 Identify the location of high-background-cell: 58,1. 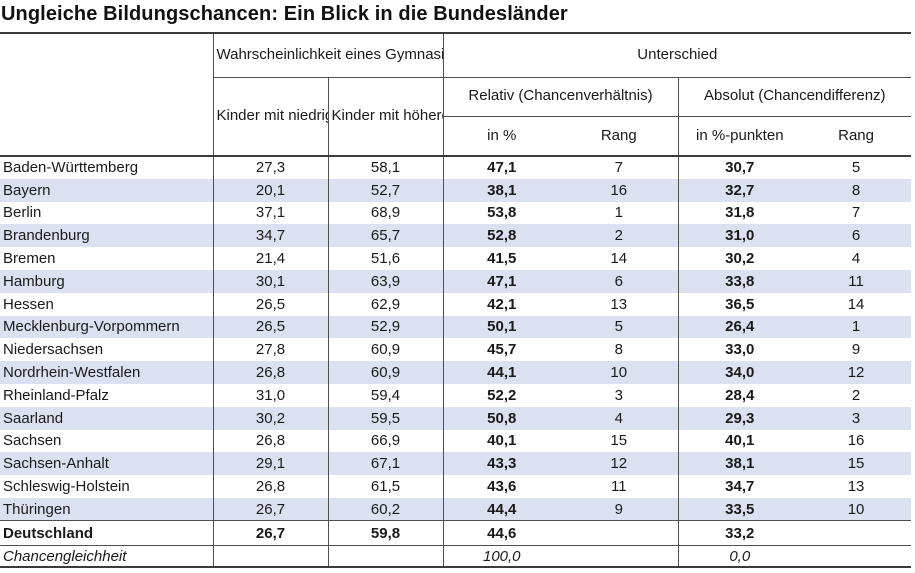
(385, 167).